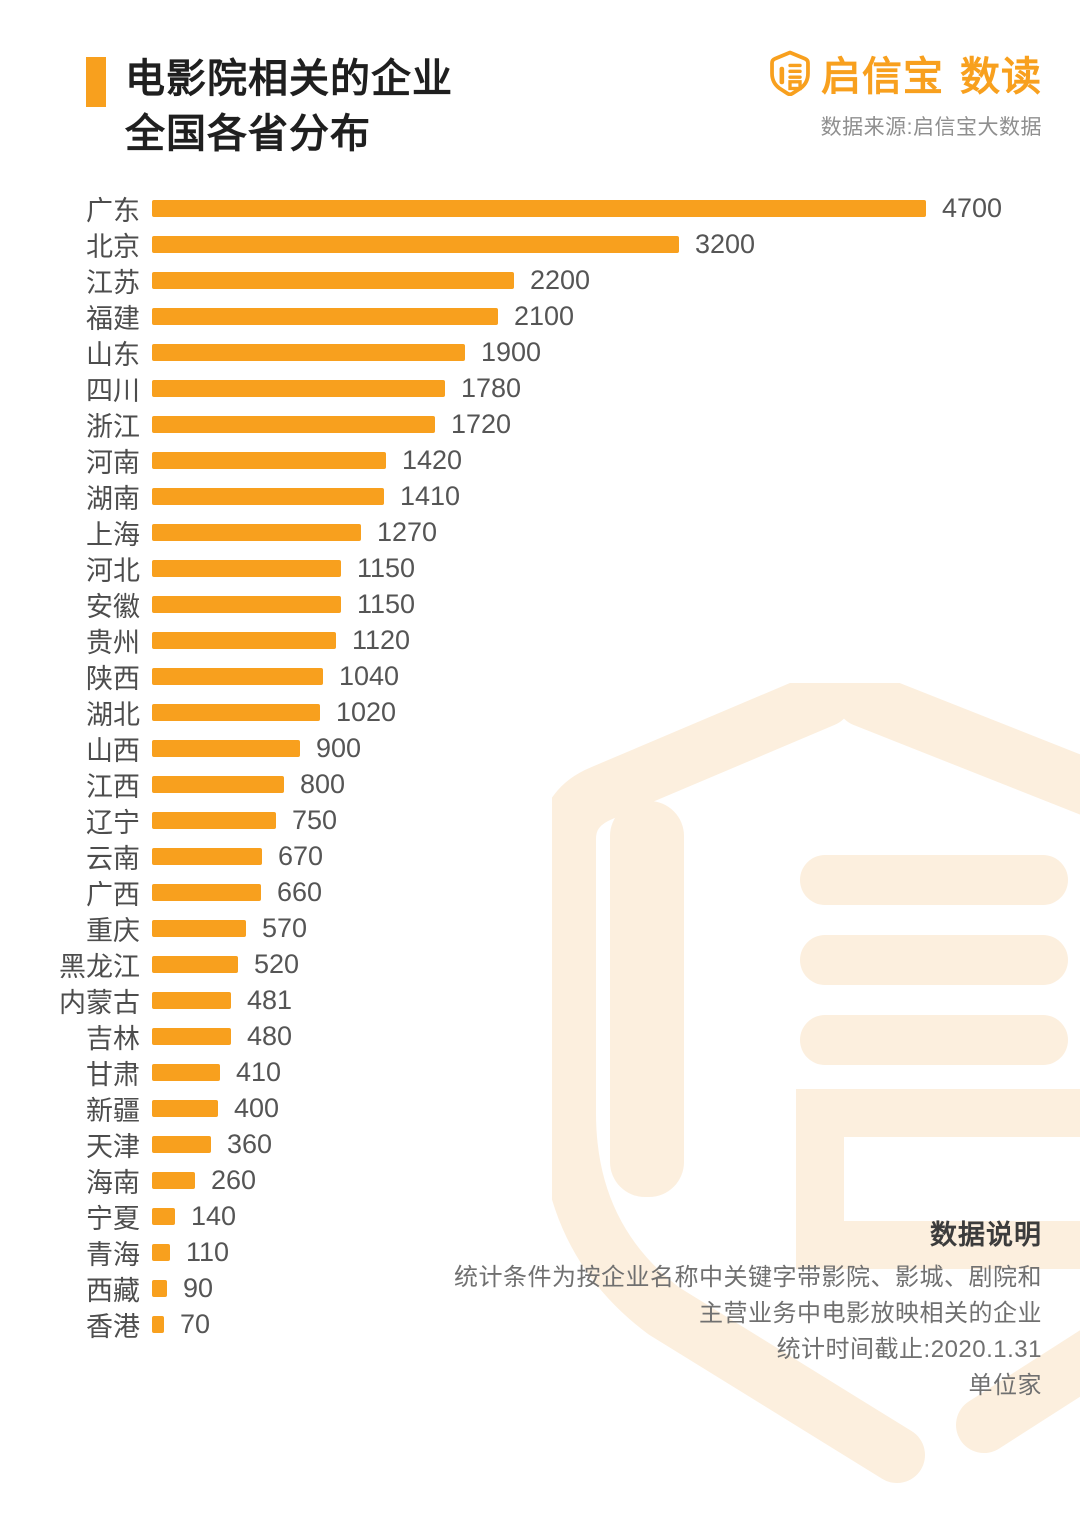  Describe the element at coordinates (315, 819) in the screenshot. I see `value-label: 750` at that location.